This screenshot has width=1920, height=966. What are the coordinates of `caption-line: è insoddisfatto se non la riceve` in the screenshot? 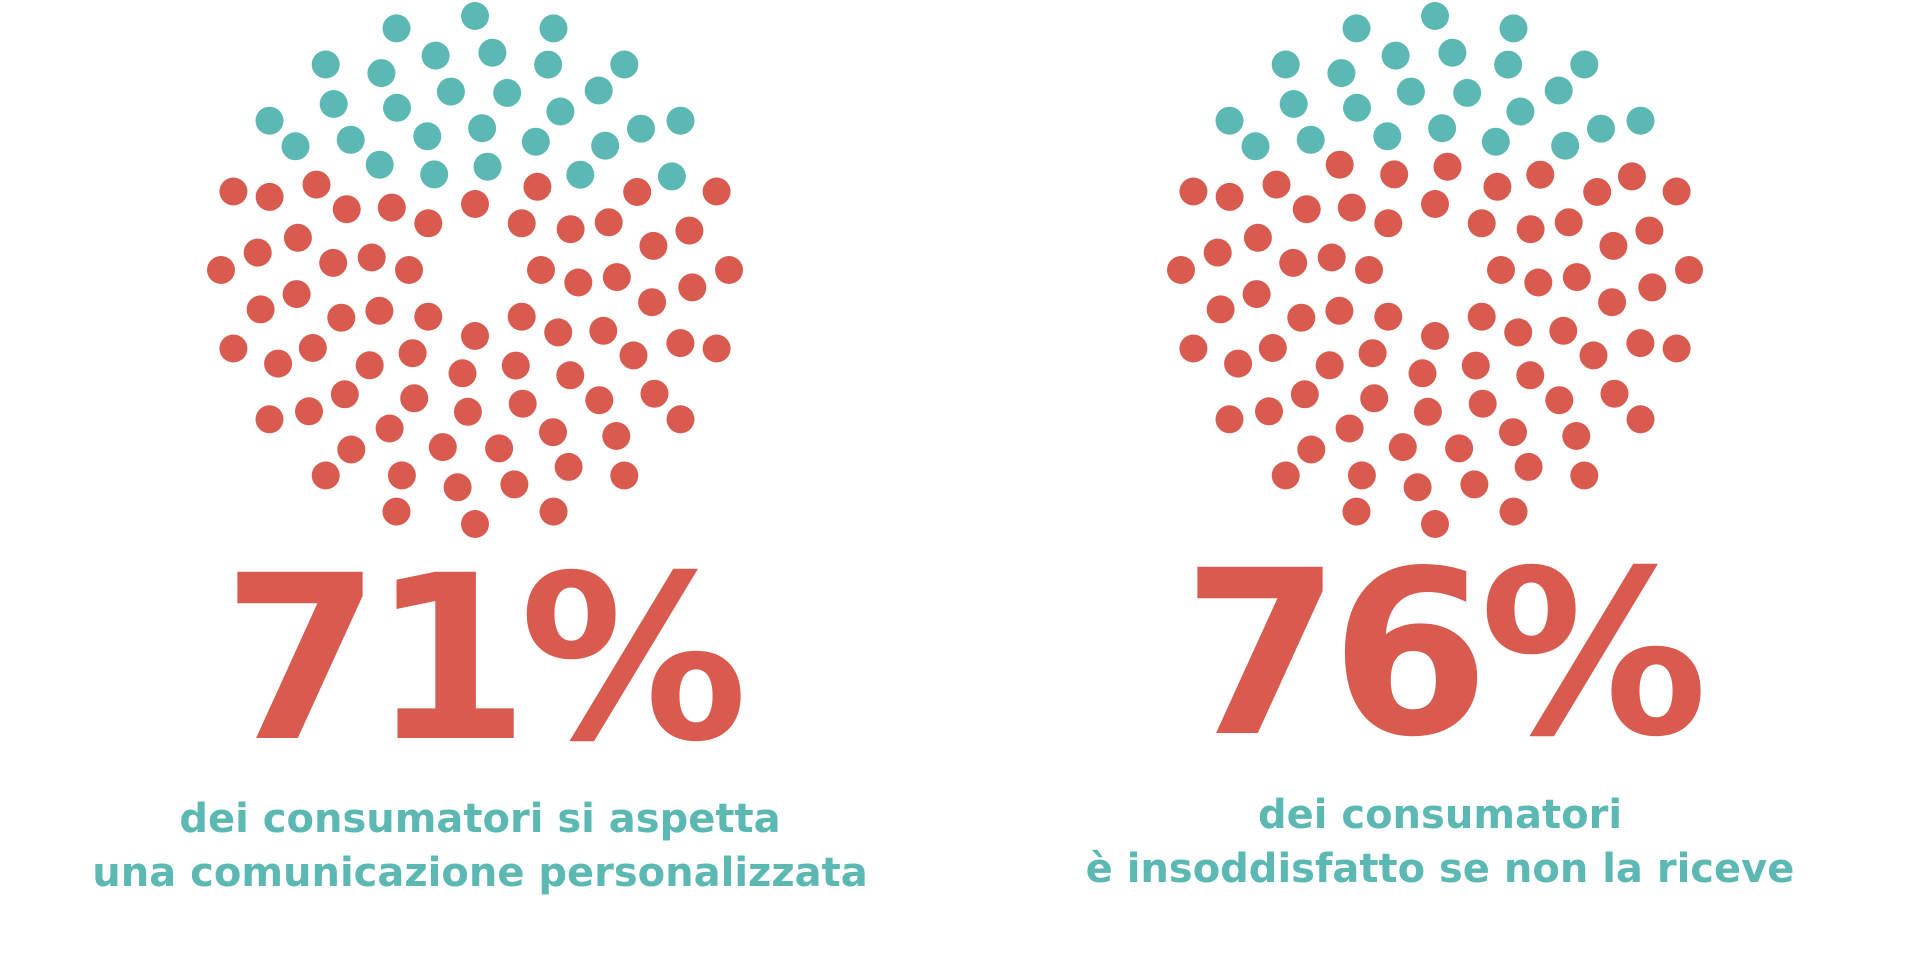 It's located at (1440, 869).